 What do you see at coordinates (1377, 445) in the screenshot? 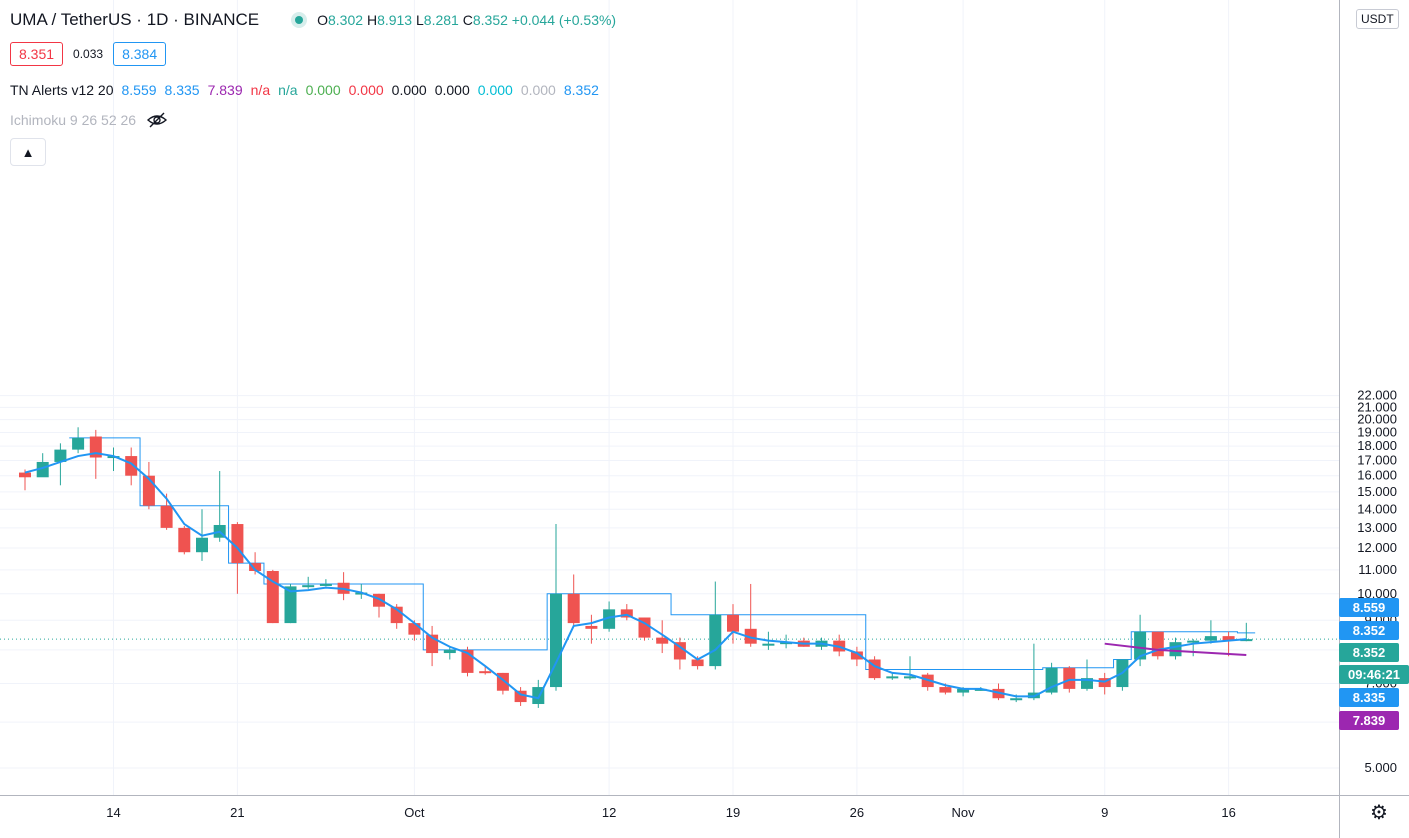
I see `y-tick-label: 18.000` at bounding box center [1377, 445].